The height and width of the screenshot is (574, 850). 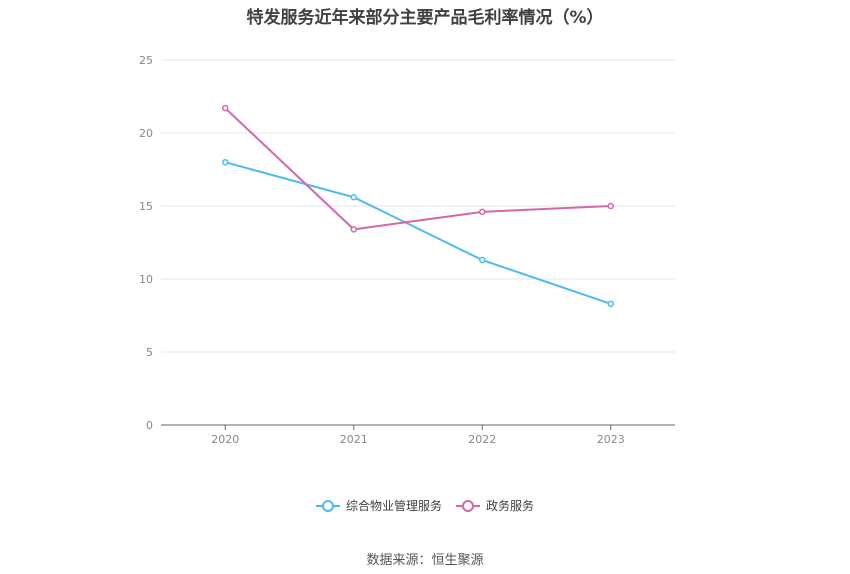 I want to click on x-tick-label: 2022, so click(x=482, y=439).